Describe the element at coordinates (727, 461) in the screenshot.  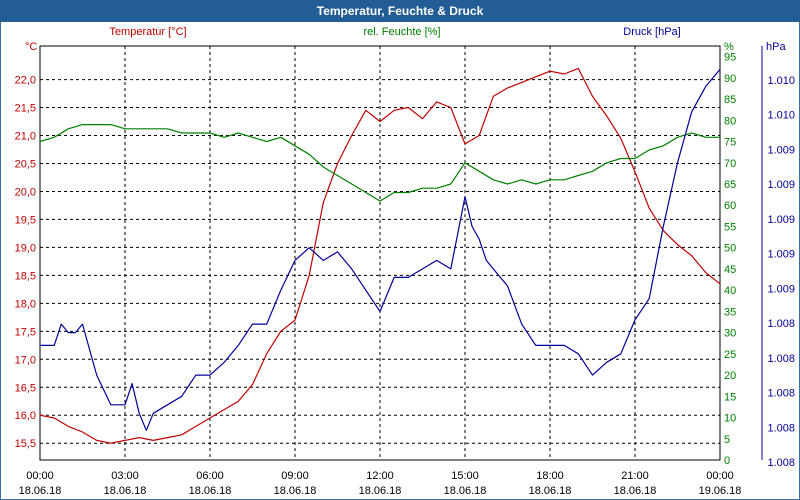
I see `humidity-tick-label: 0` at that location.